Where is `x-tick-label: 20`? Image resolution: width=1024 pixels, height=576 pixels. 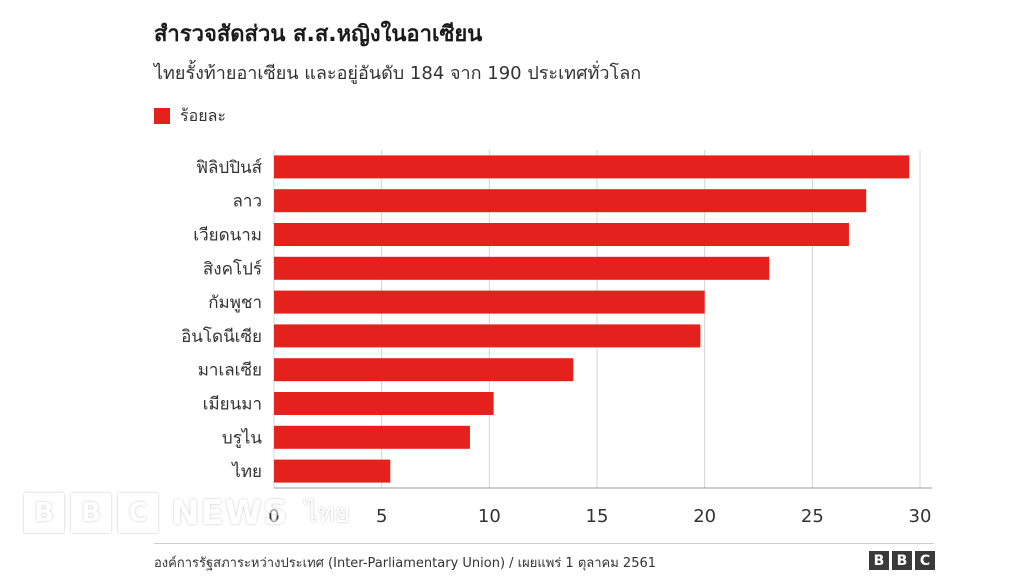
x-tick-label: 20 is located at coordinates (704, 516).